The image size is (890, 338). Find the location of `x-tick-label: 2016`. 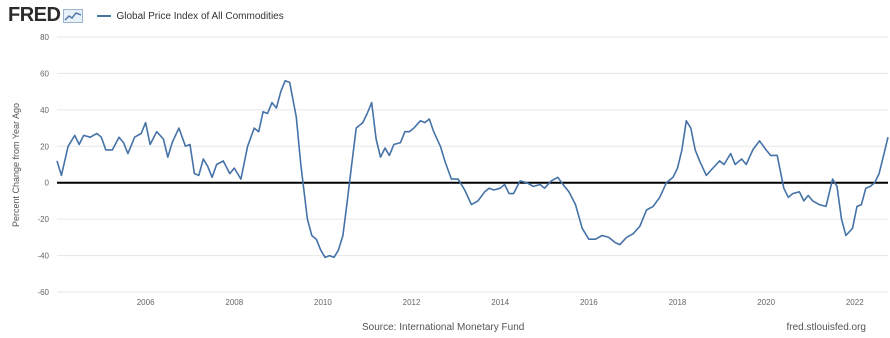

x-tick-label: 2016 is located at coordinates (589, 302).